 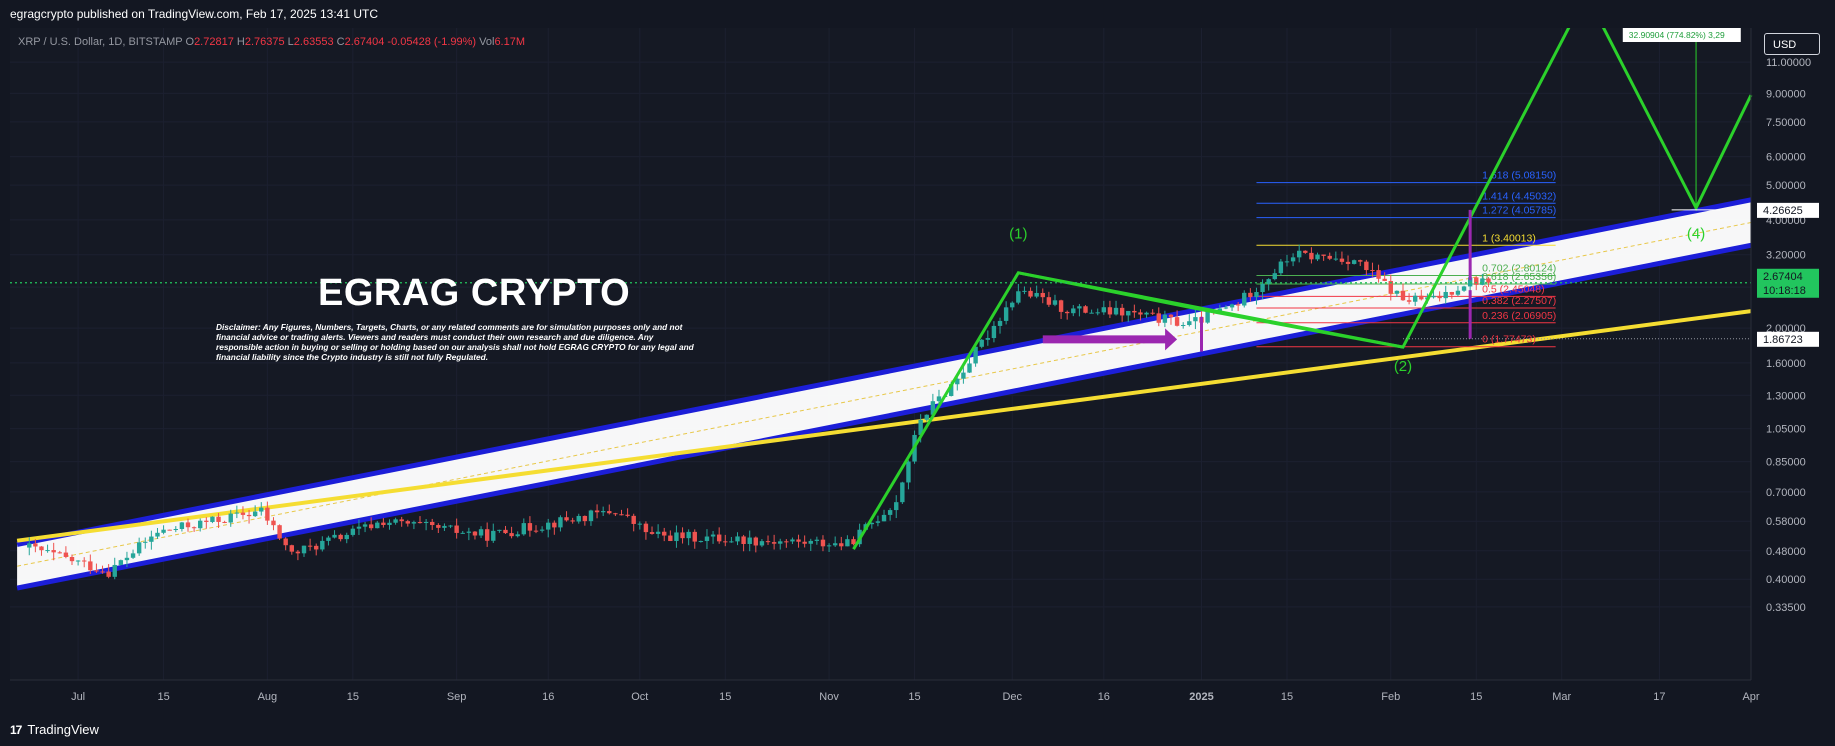 I want to click on price-tick-label: 0.48000, so click(x=1786, y=552).